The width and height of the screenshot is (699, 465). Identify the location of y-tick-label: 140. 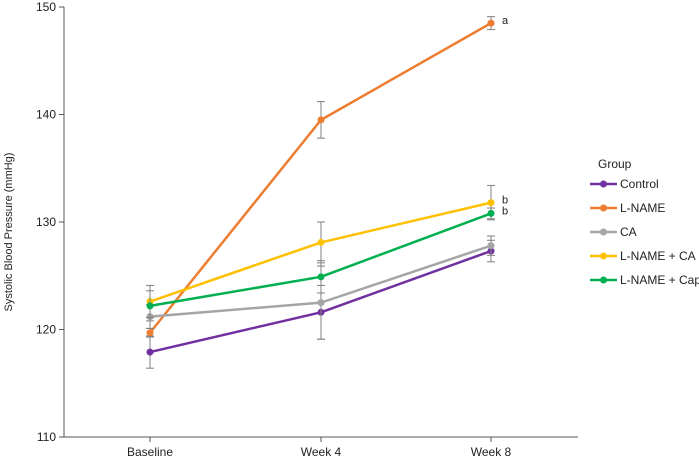
(46, 115).